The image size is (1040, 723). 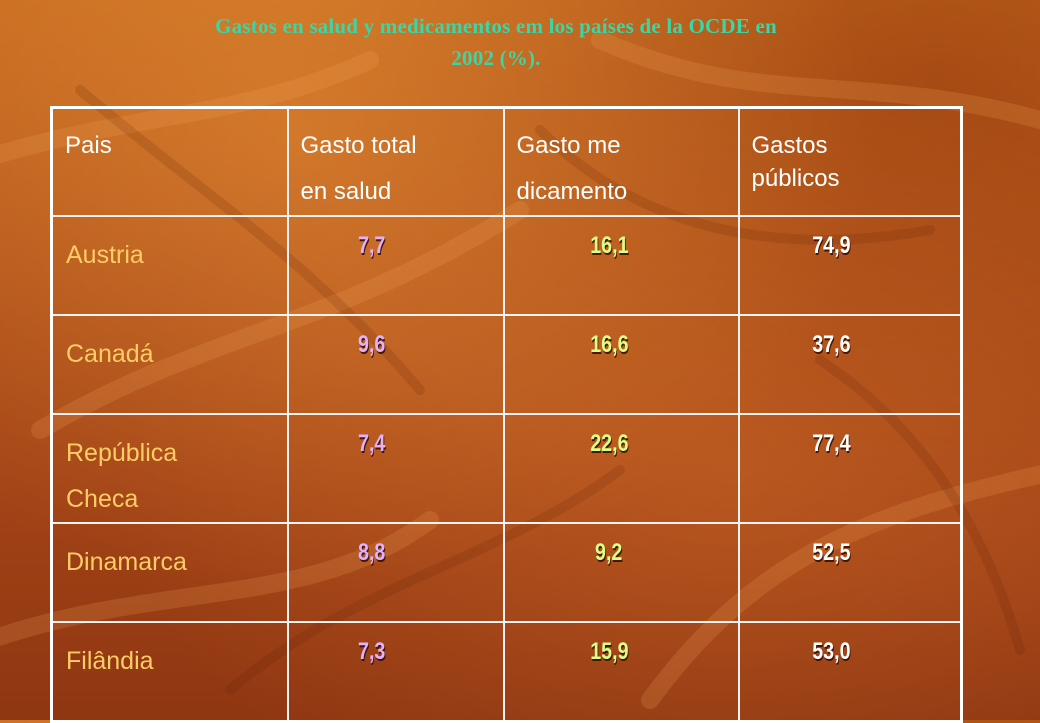 I want to click on country-name: Filândia, so click(x=110, y=661).